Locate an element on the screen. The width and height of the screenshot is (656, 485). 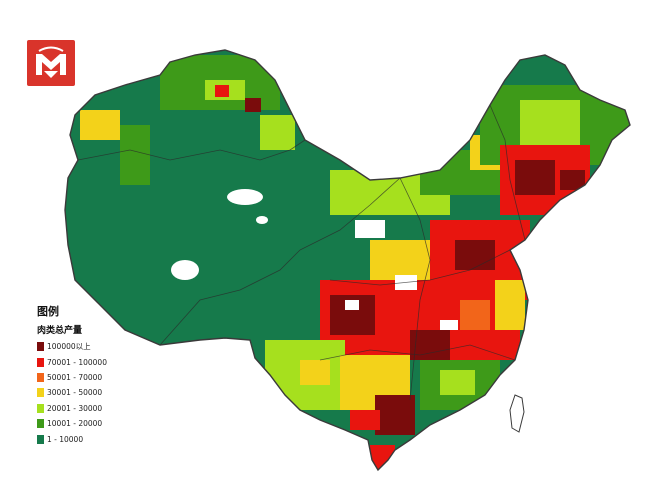
legend-item: 10001 - 20000 is located at coordinates (72, 423).